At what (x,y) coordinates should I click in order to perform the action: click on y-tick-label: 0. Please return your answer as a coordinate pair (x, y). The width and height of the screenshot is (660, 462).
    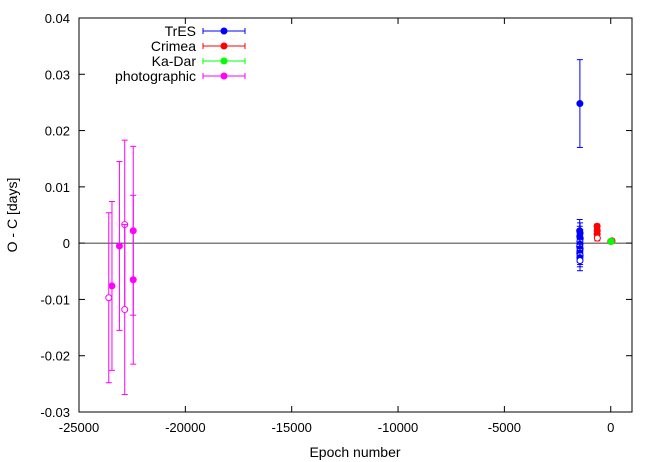
    Looking at the image, I should click on (66, 243).